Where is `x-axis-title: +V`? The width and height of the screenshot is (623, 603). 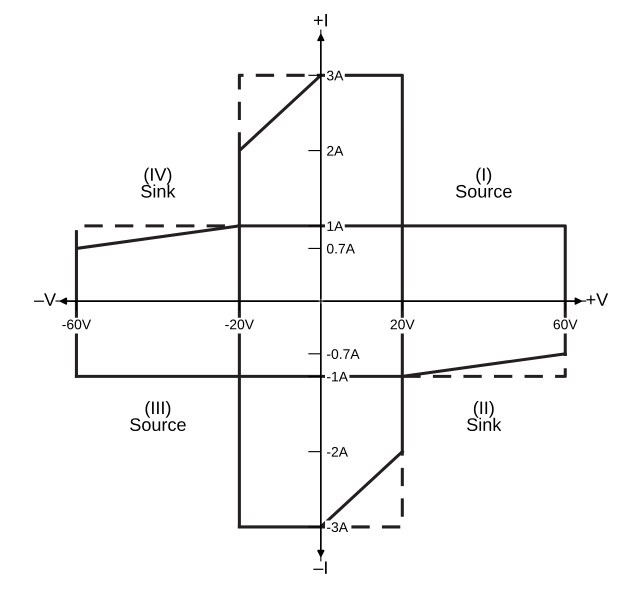 x-axis-title: +V is located at coordinates (597, 299).